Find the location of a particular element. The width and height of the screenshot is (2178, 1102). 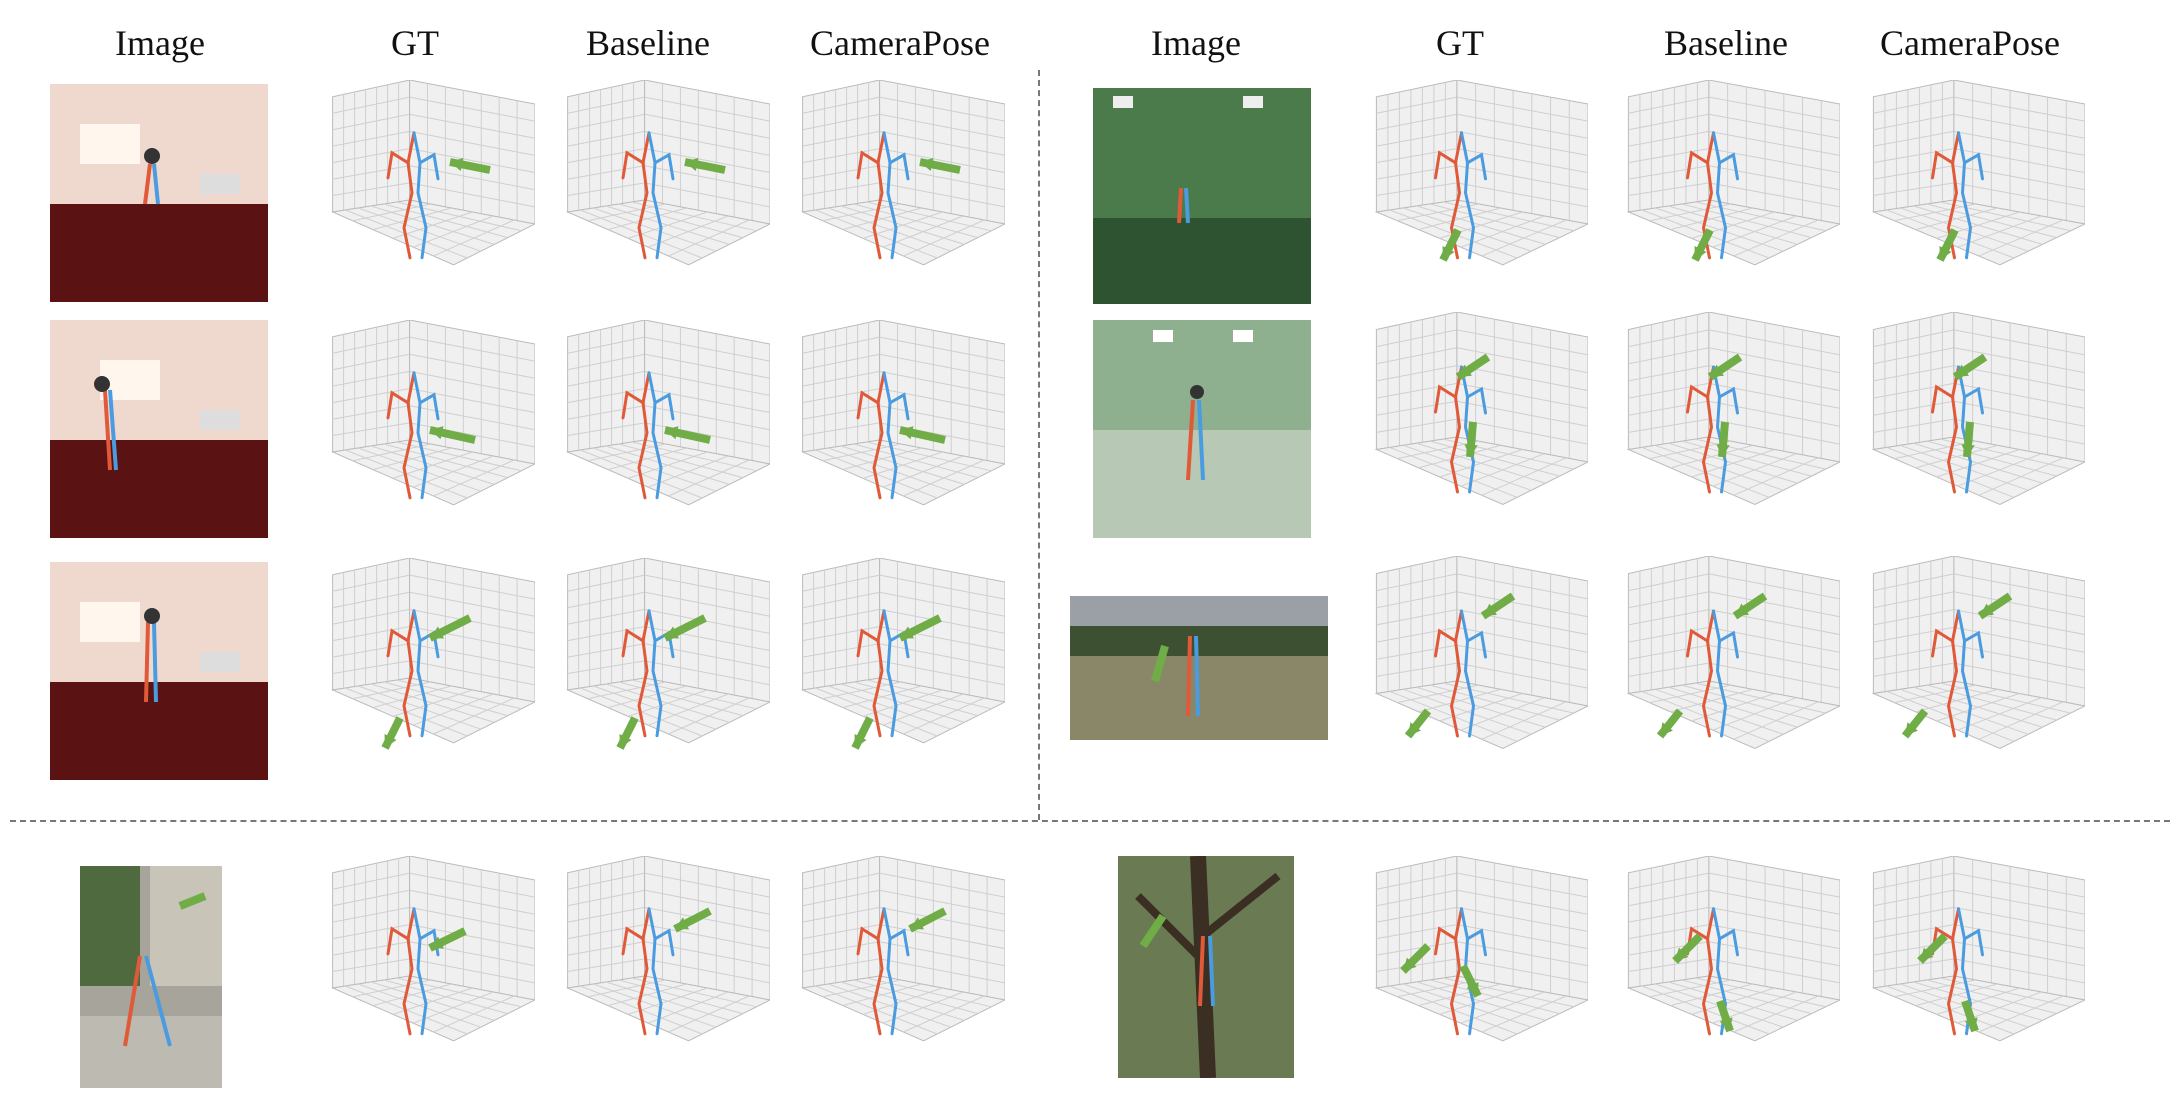

pose-plot-camerapose-field is located at coordinates (1970, 681).